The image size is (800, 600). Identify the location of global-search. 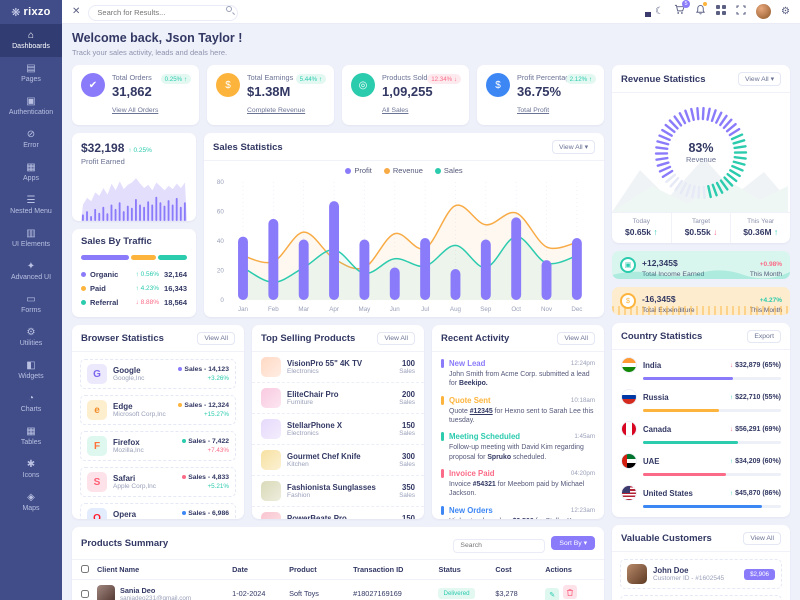
(163, 11).